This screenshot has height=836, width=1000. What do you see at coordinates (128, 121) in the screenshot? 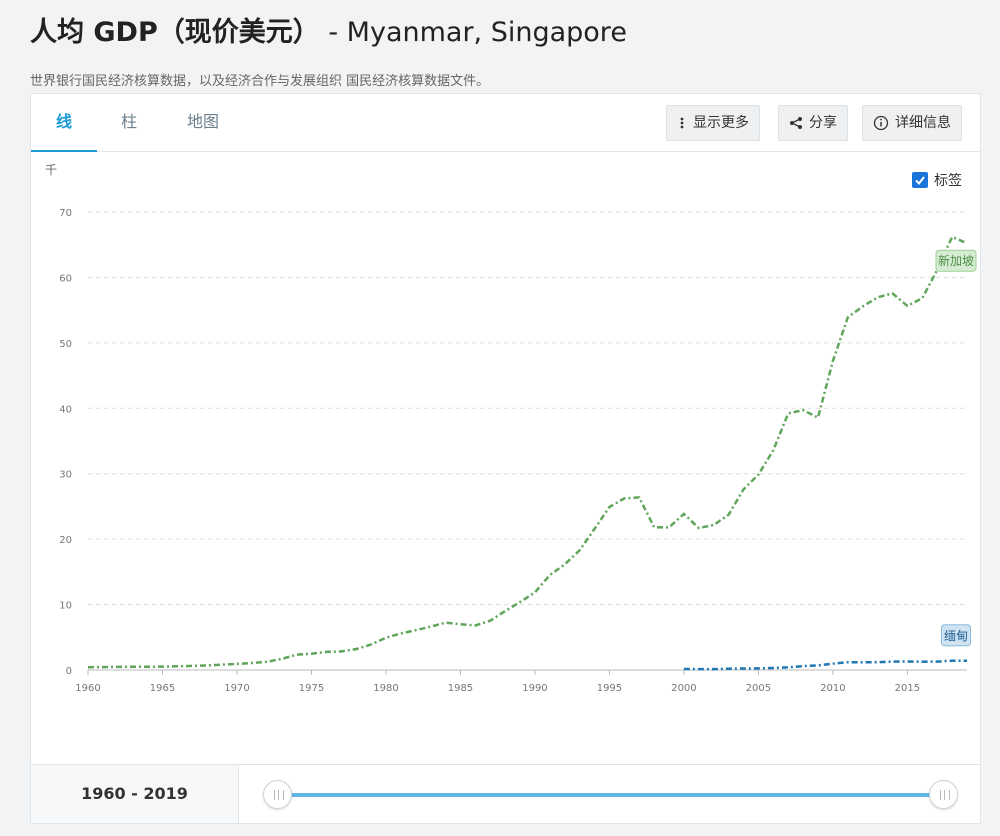
I see `tab-bar-chart: 柱` at bounding box center [128, 121].